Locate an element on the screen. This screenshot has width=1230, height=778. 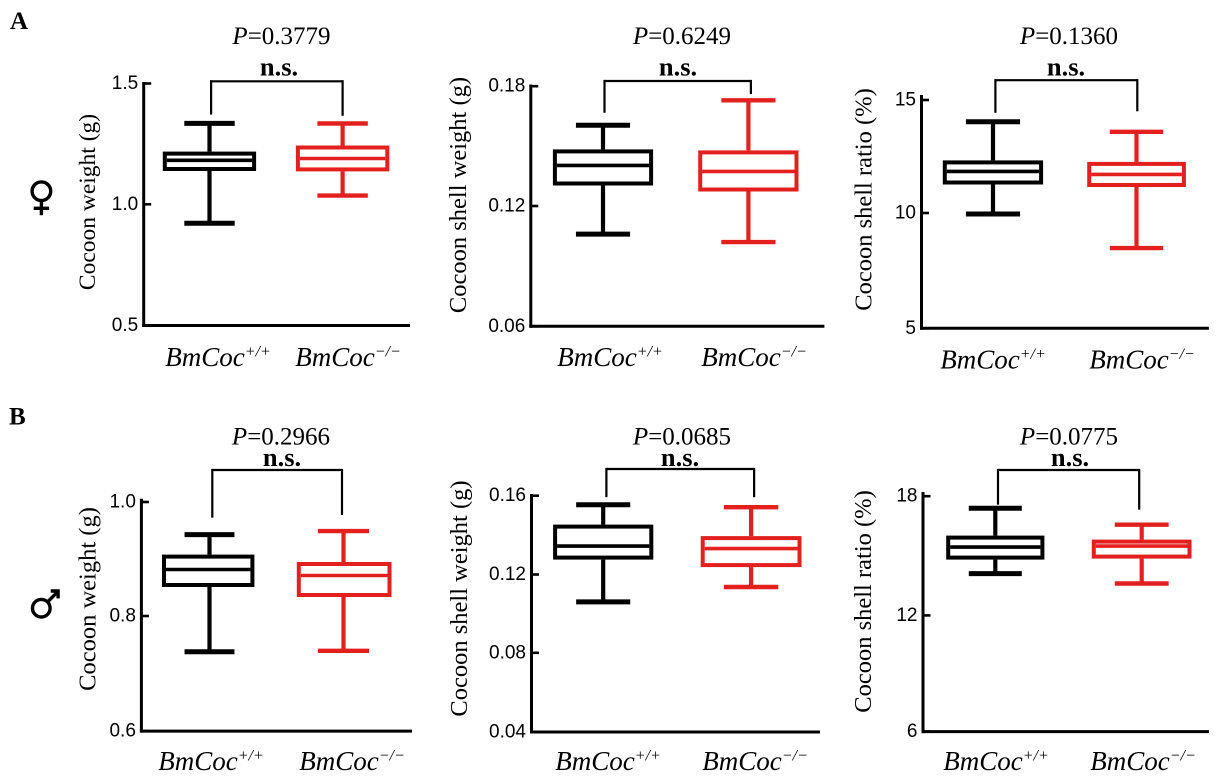
svg-text: BmCoc−/− is located at coordinates (755, 761).